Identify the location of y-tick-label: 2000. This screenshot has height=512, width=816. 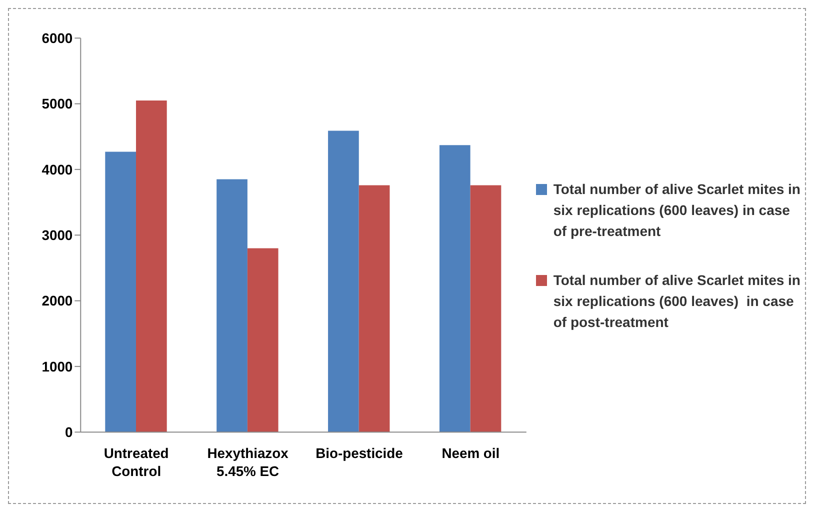
(57, 300).